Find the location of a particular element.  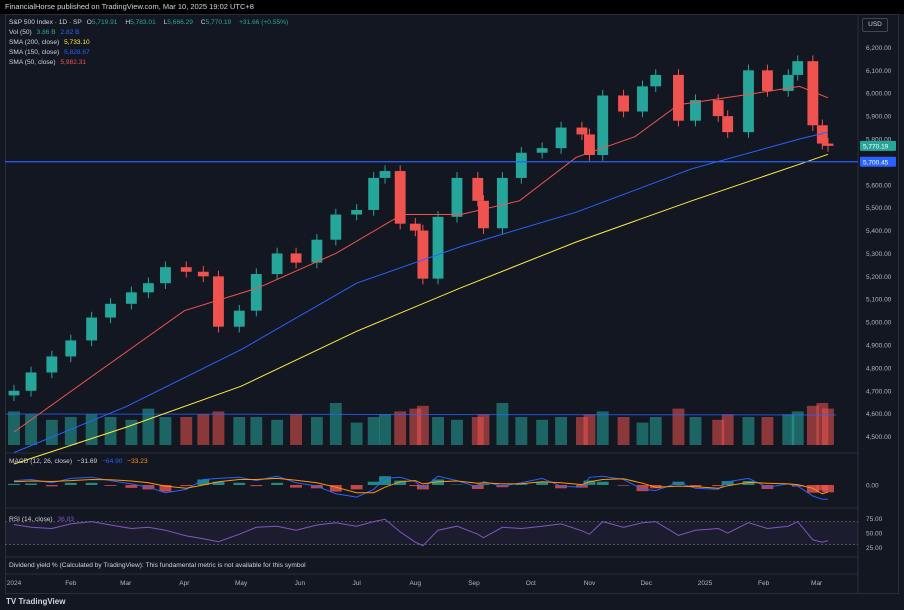

legend-low-value: 5,666.29 is located at coordinates (180, 22).